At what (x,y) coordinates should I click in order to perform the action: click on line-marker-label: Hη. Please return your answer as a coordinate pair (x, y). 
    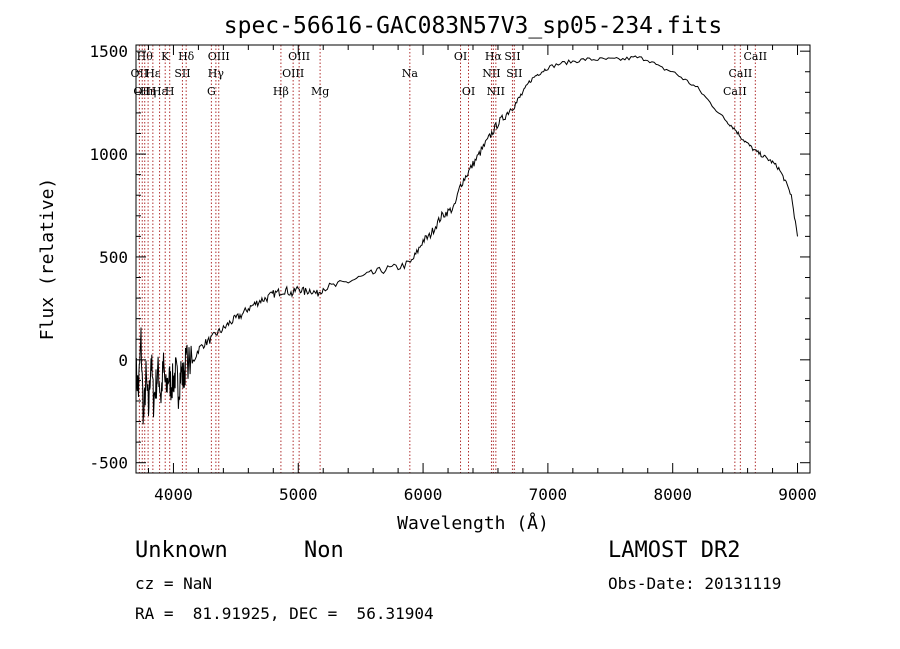
    Looking at the image, I should click on (148, 91).